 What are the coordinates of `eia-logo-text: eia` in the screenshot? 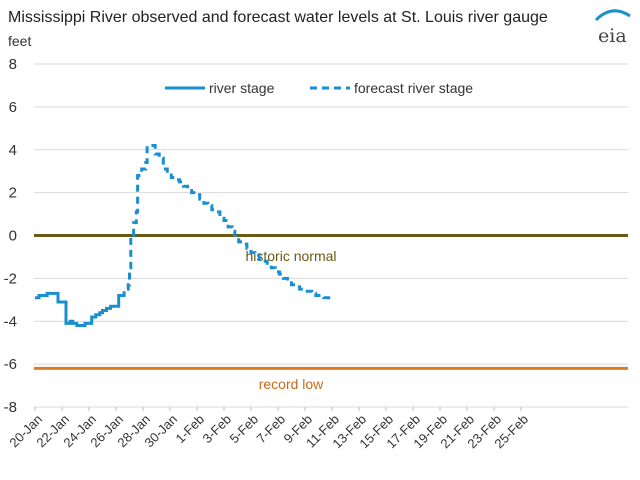 It's located at (612, 36).